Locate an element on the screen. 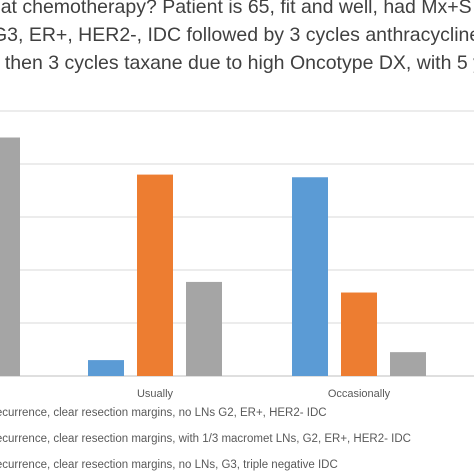 This screenshot has width=474, height=474. category-labels: Usually Occasionally is located at coordinates (264, 394).